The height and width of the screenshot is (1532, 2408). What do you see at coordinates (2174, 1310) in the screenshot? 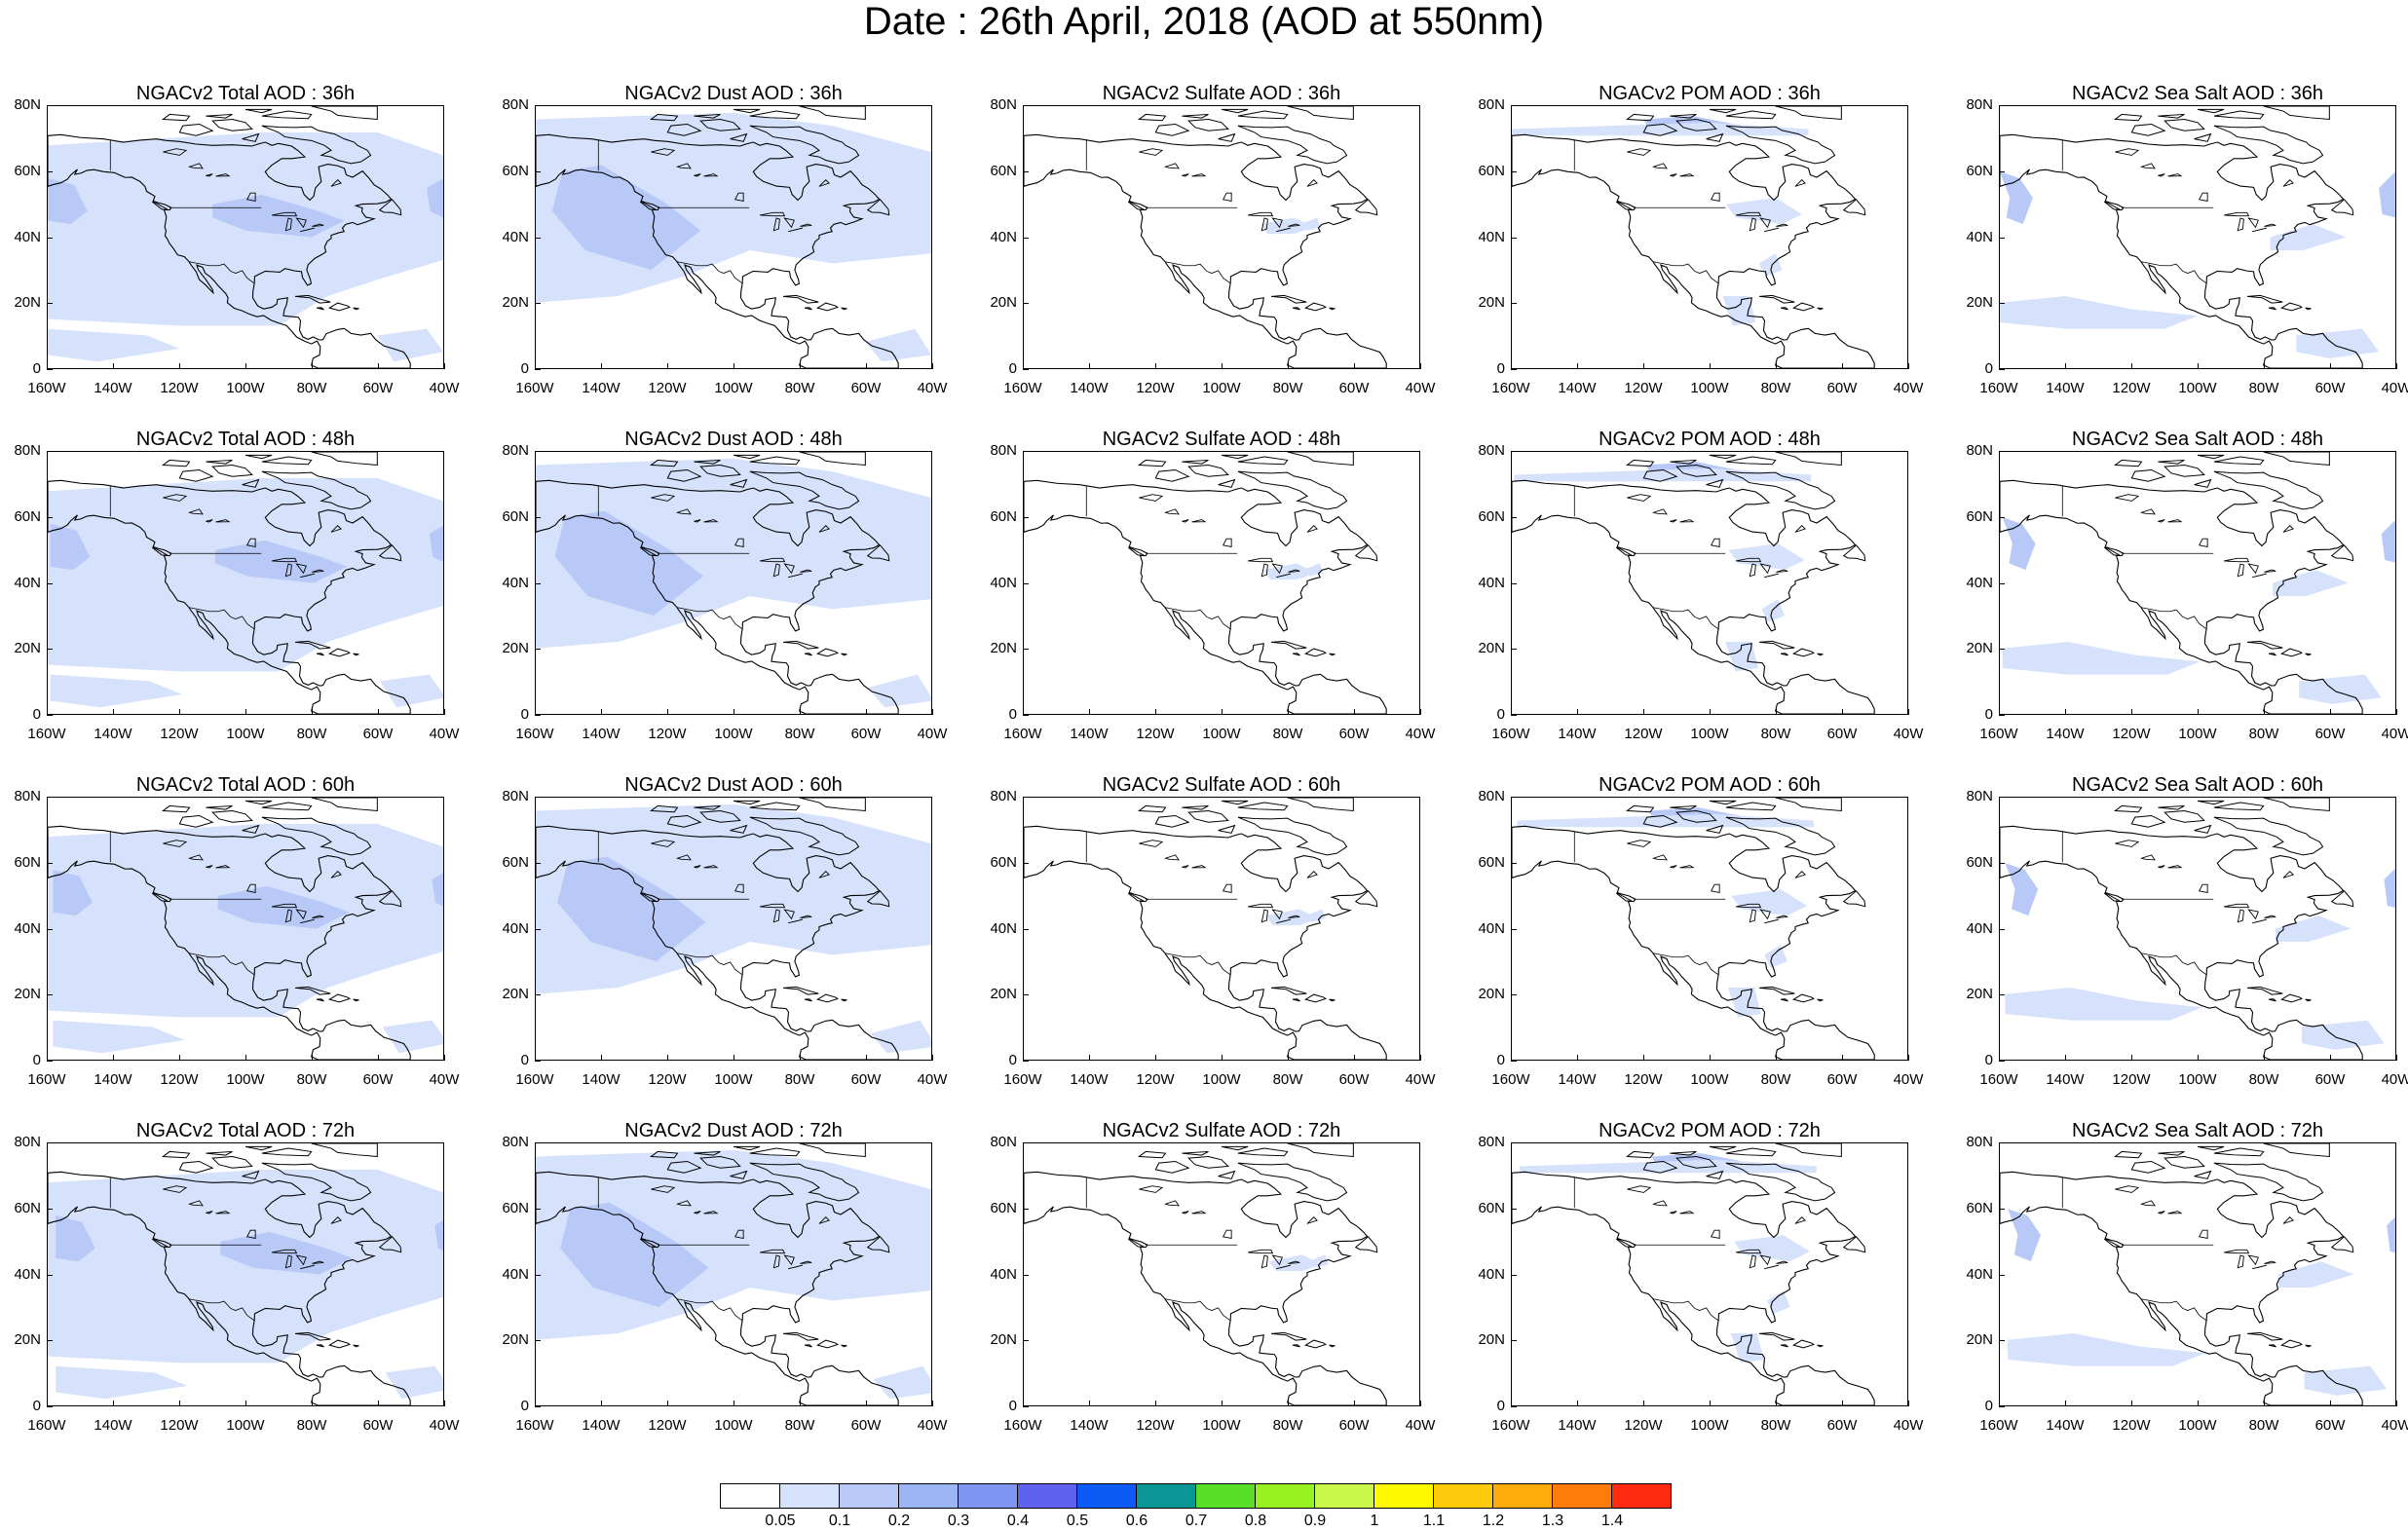
I see `country-border` at bounding box center [2174, 1310].